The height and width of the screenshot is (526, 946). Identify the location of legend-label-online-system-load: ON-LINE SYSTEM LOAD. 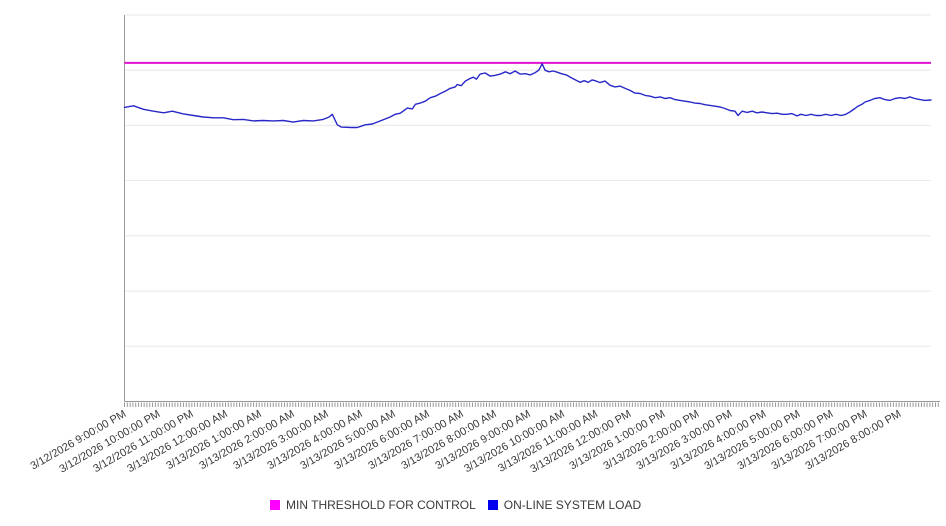
(572, 505).